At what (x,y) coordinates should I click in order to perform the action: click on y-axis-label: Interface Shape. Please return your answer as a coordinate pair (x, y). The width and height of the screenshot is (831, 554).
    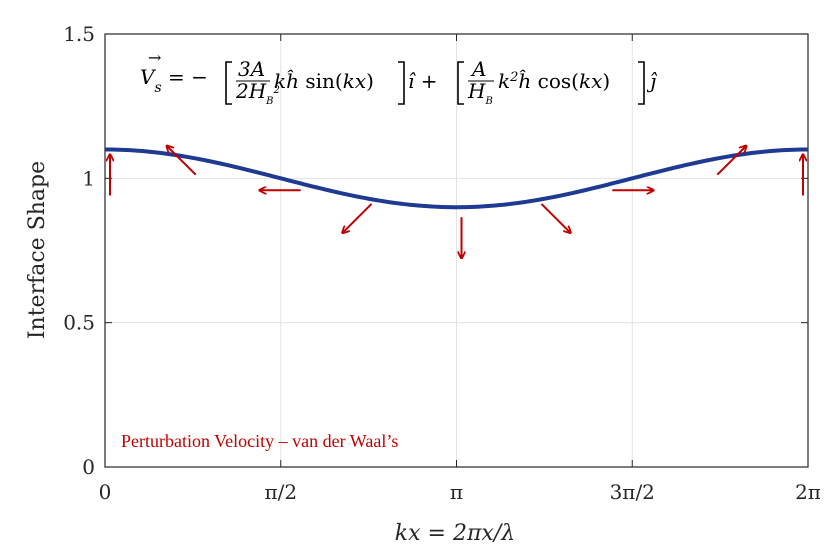
    Looking at the image, I should click on (37, 250).